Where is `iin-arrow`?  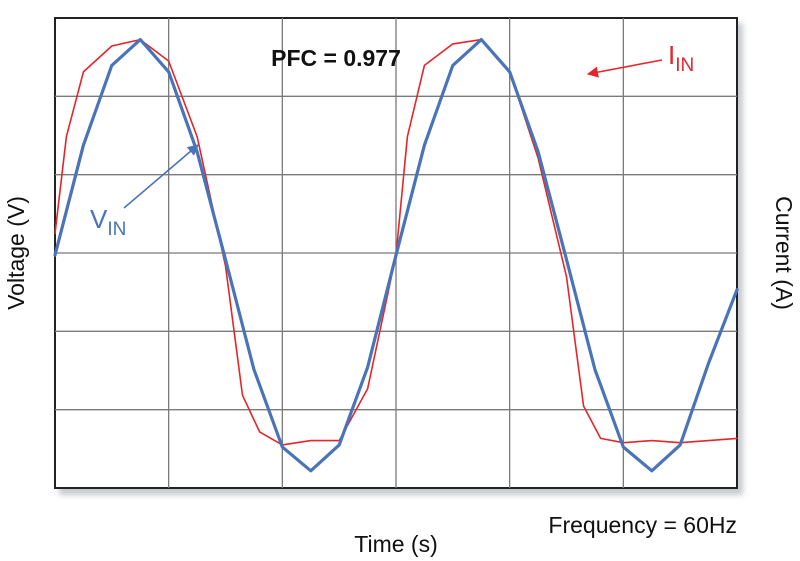 iin-arrow is located at coordinates (624, 68).